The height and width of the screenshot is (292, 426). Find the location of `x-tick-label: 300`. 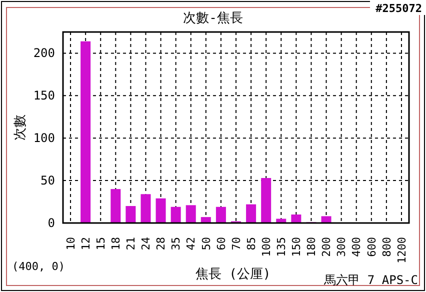

x-tick-label: 300 is located at coordinates (341, 247).